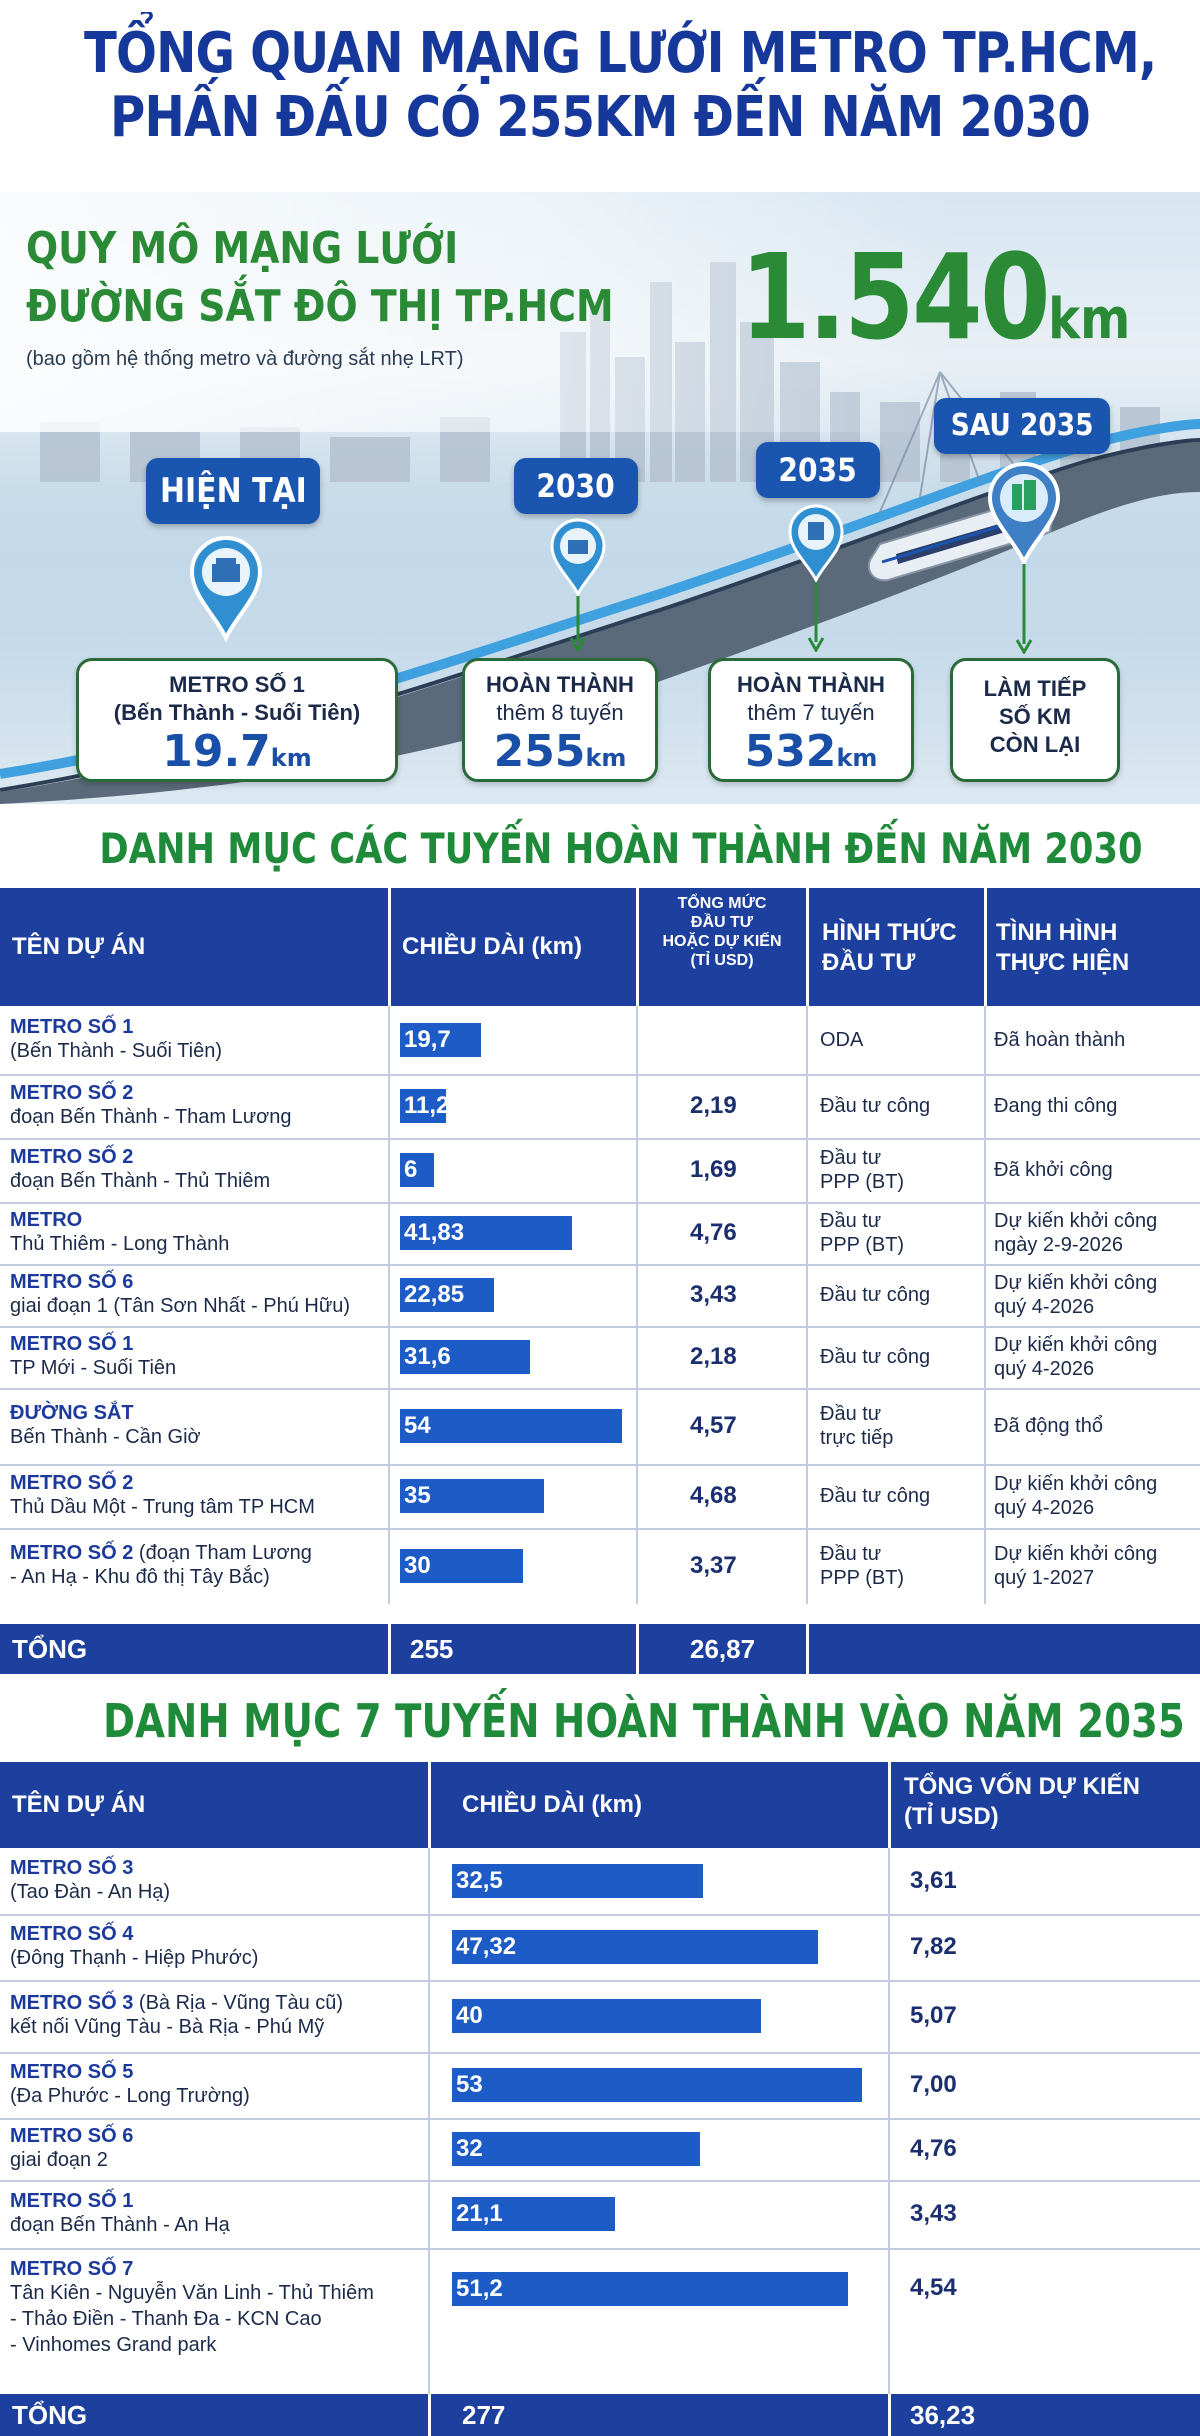 This screenshot has width=1200, height=2436. What do you see at coordinates (71, 2136) in the screenshot?
I see `project-name: METRO SỐ 6` at bounding box center [71, 2136].